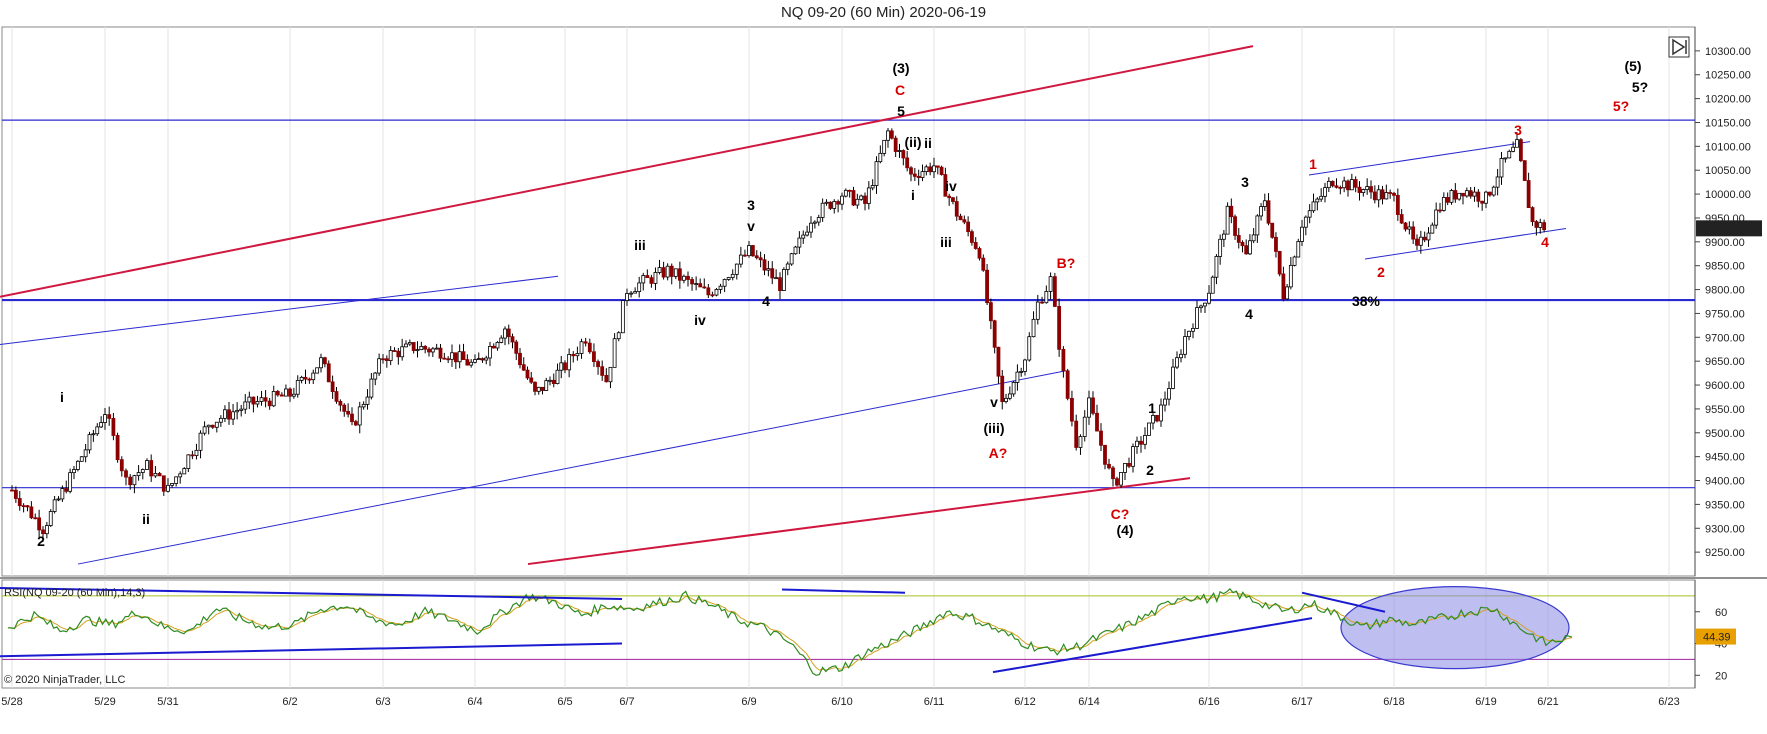 This screenshot has height=734, width=1767. What do you see at coordinates (1725, 553) in the screenshot?
I see `y-tick-label: 9250.00` at bounding box center [1725, 553].